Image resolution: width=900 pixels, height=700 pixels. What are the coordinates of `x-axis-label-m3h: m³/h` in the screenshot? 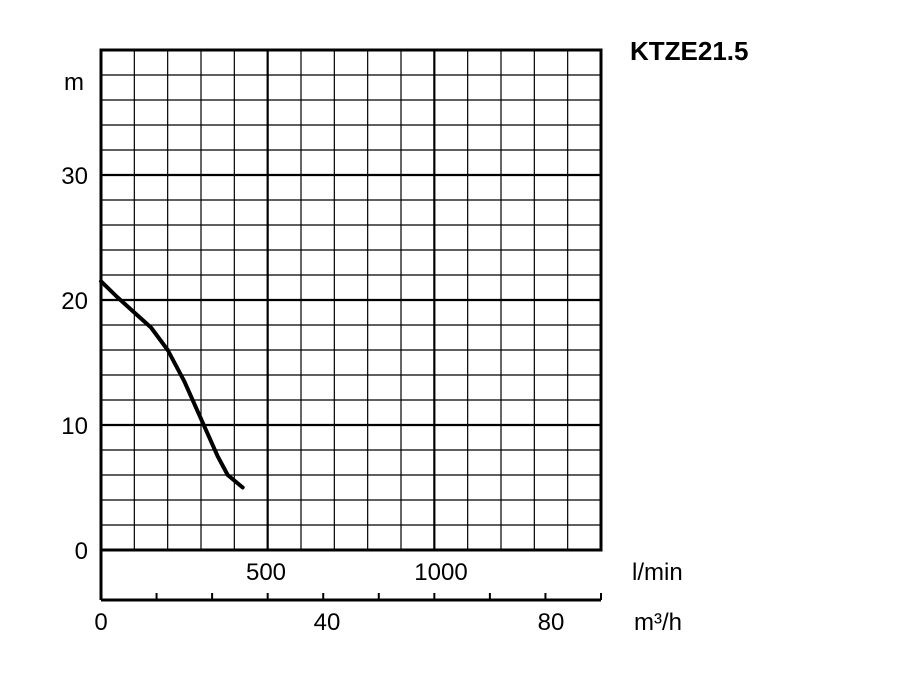 It's located at (658, 622).